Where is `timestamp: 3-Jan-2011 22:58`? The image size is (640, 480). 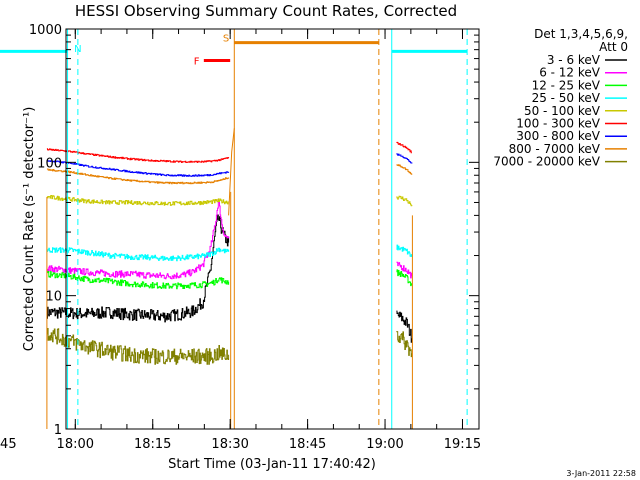 timestamp: 3-Jan-2011 22:58 is located at coordinates (601, 473).